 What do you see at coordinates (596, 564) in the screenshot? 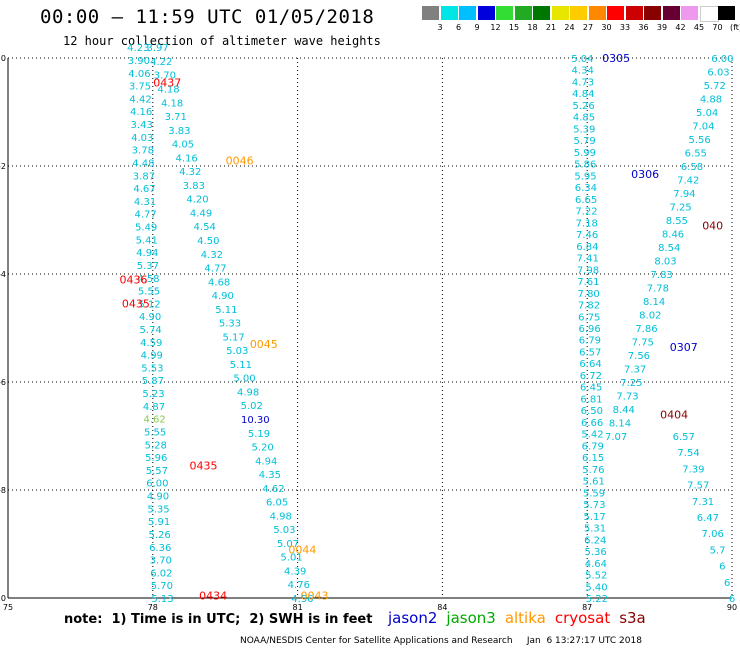
I see `wave-height-value: 4.64` at bounding box center [596, 564].